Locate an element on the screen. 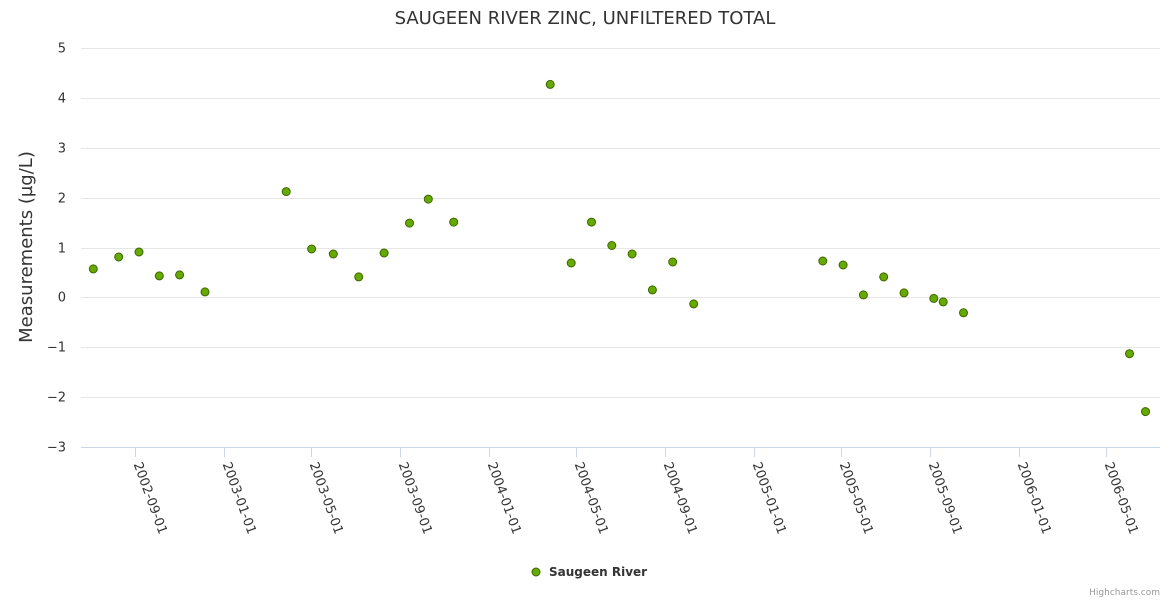  x-tick-label: 2002-09-01 is located at coordinates (150, 498).